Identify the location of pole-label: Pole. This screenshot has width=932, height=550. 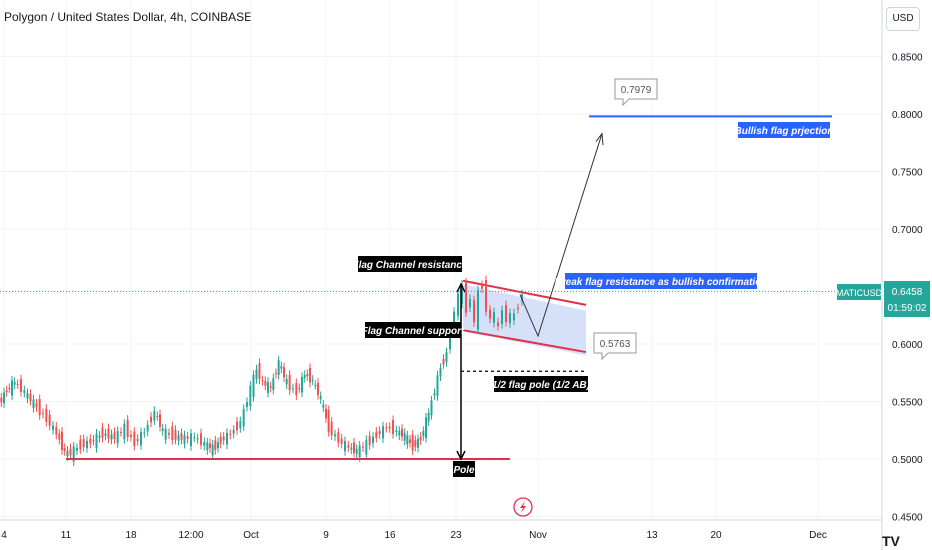
(464, 470).